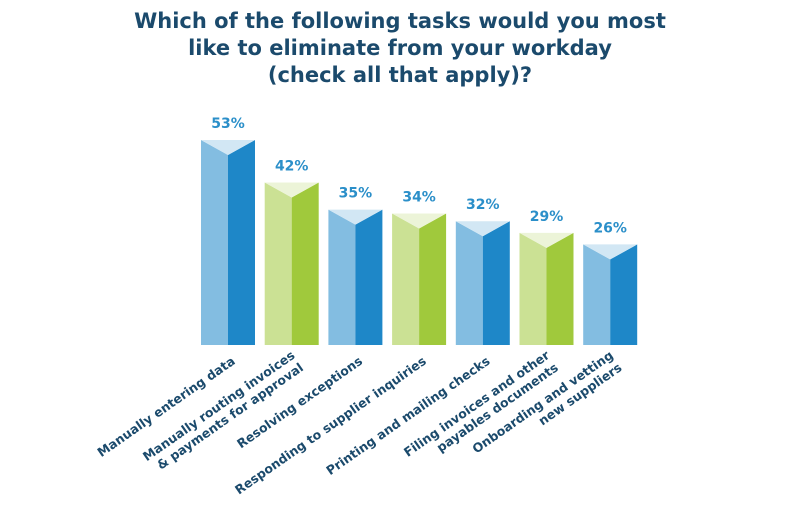 This screenshot has width=792, height=518. I want to click on value-label: 26%, so click(610, 228).